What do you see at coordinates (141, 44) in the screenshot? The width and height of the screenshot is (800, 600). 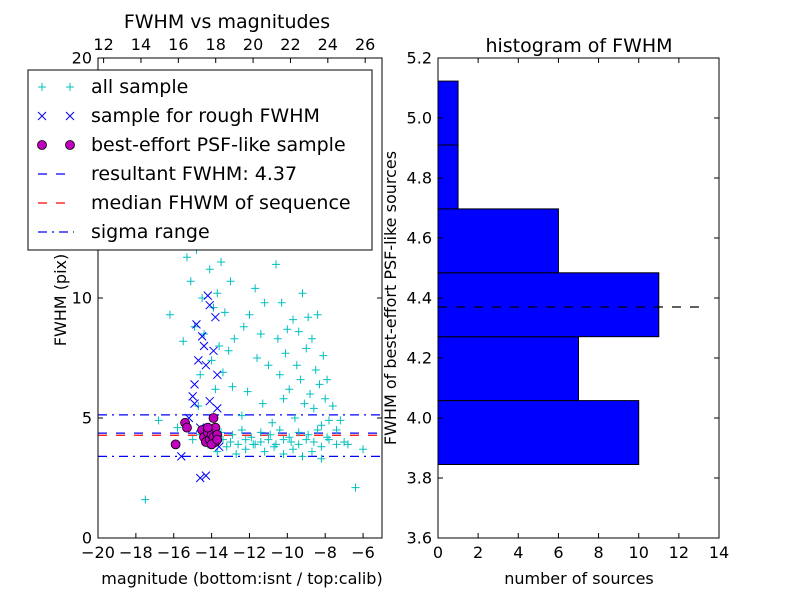 I see `scatter-top-xtick-label-1: 14` at bounding box center [141, 44].